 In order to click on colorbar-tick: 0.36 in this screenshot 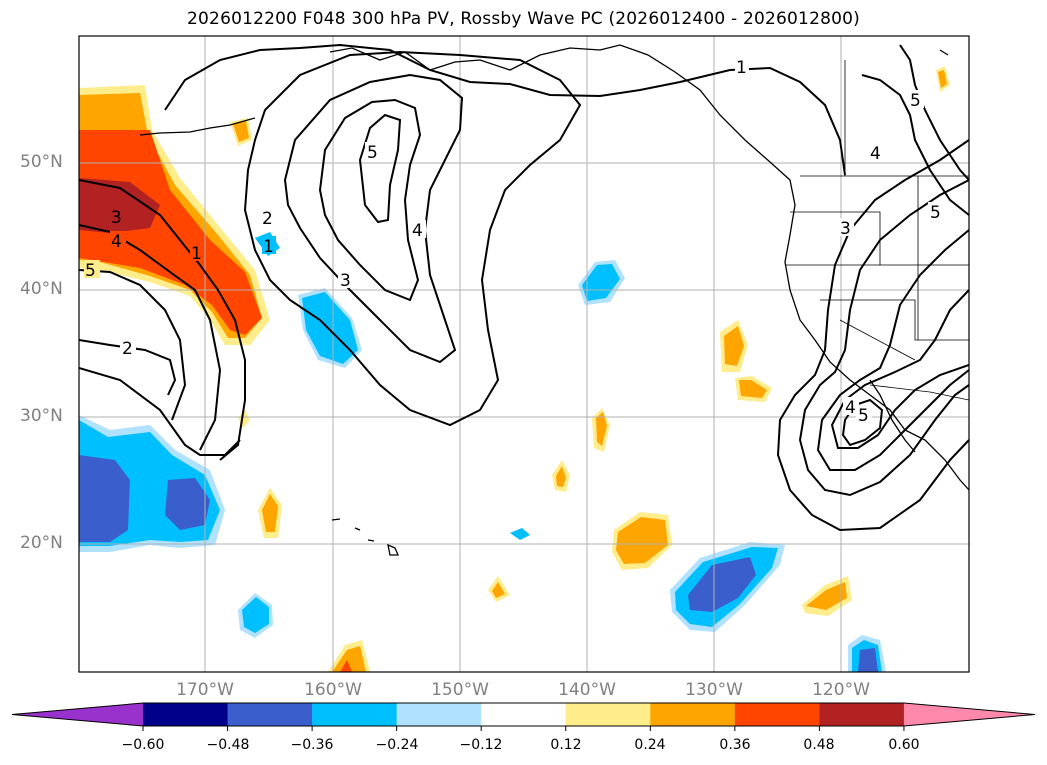, I will do `click(735, 745)`.